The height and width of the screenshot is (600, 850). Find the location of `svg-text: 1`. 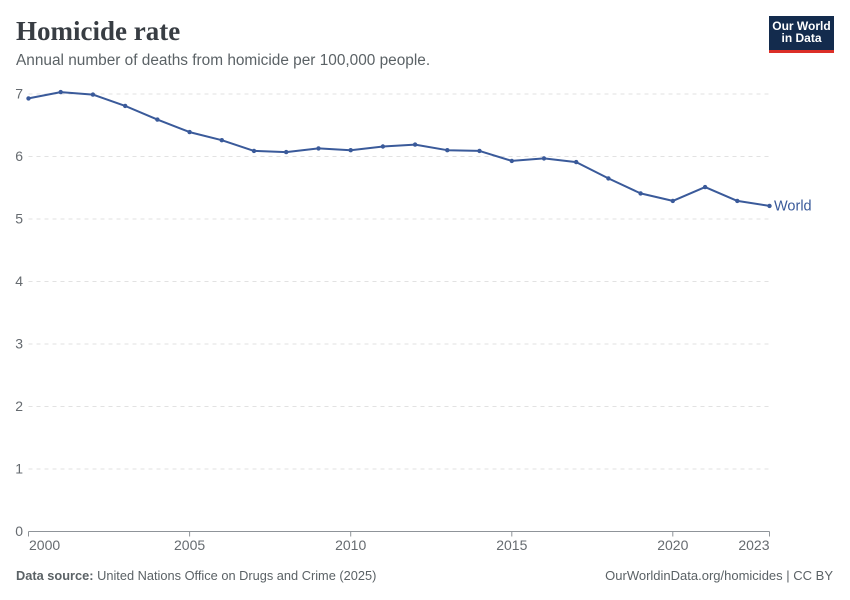

svg-text: 1 is located at coordinates (19, 469).